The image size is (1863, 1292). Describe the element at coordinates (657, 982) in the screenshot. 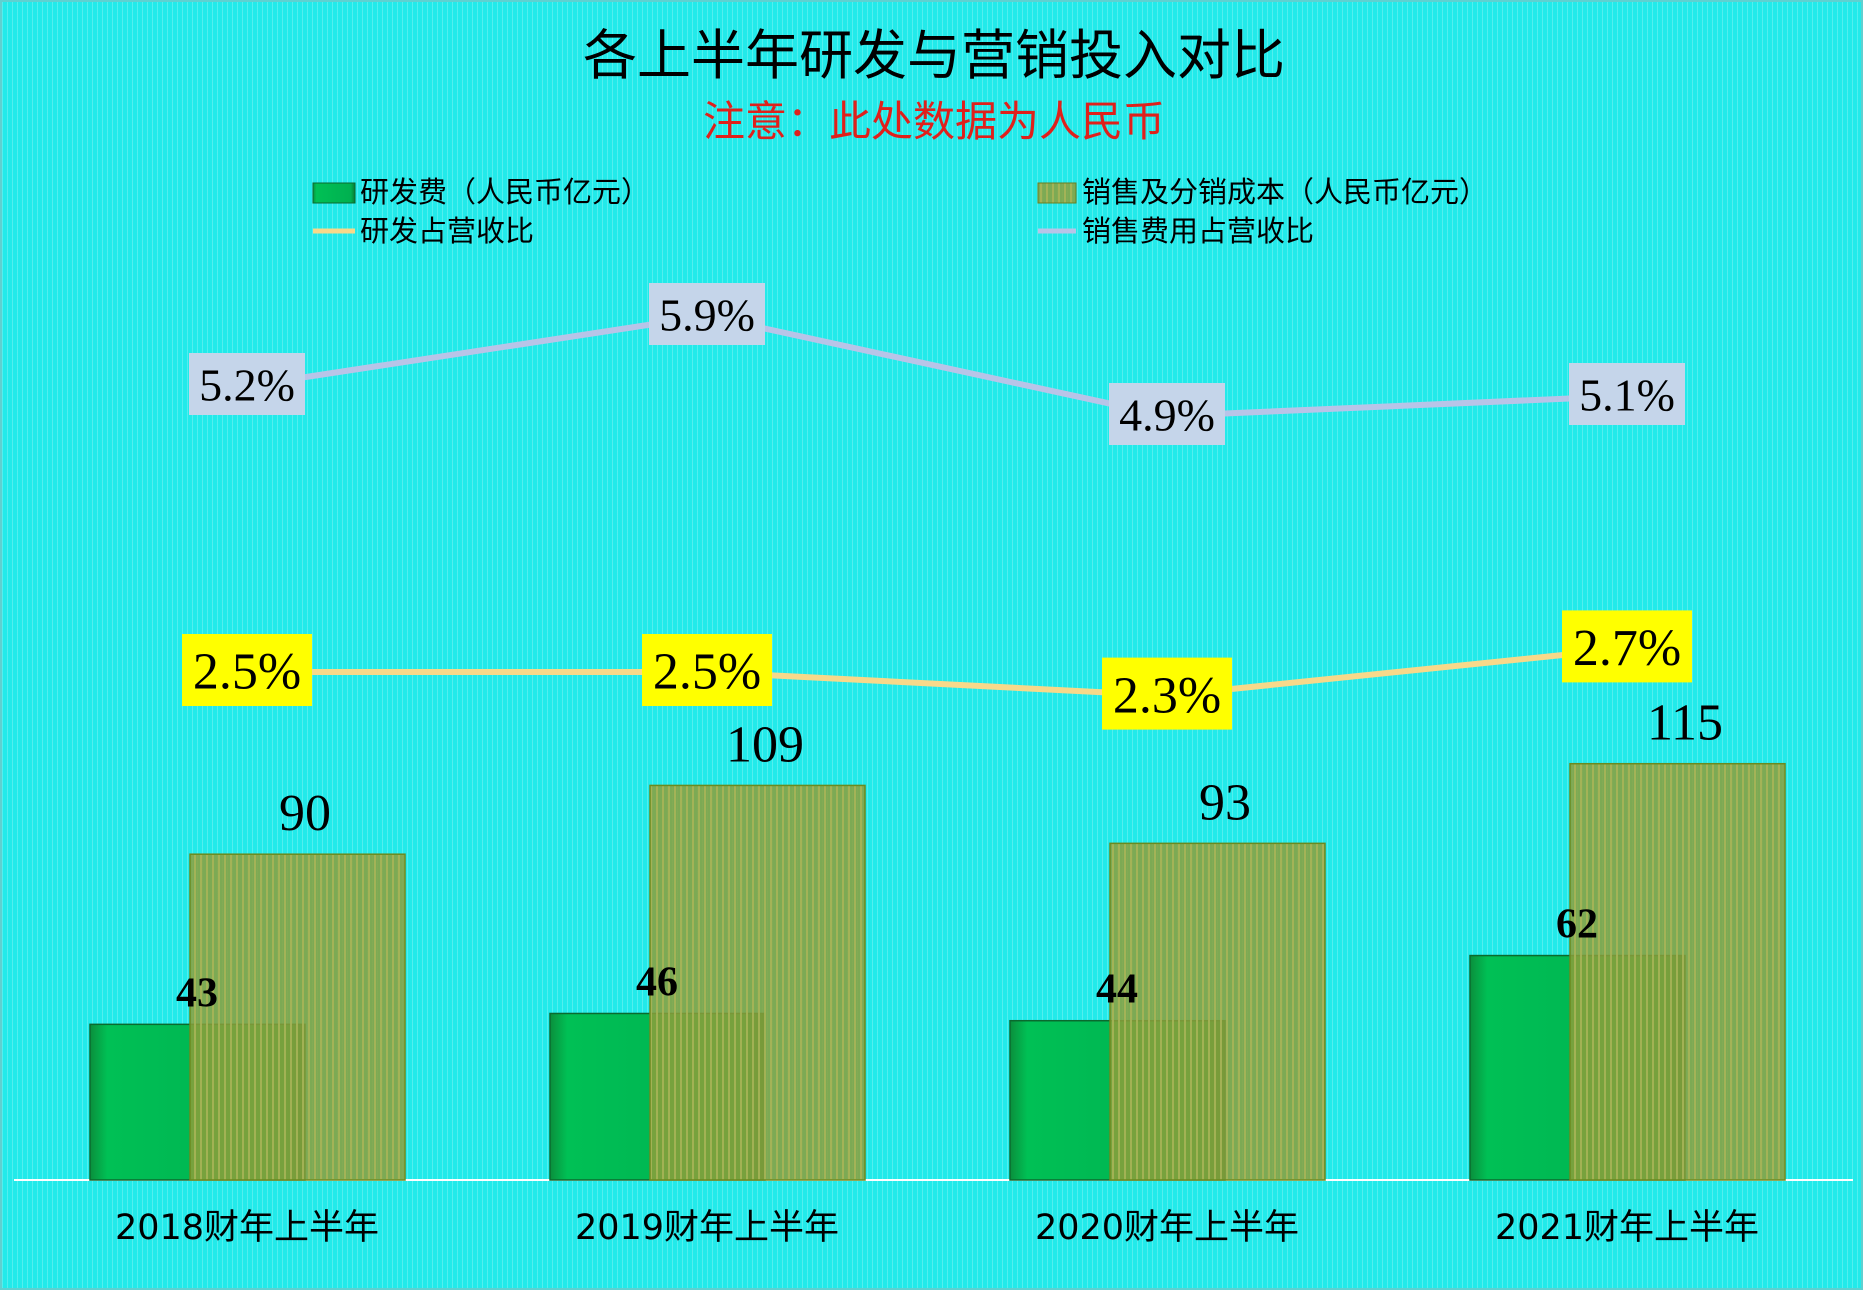

I see `label-rd-cost-2: 46` at that location.